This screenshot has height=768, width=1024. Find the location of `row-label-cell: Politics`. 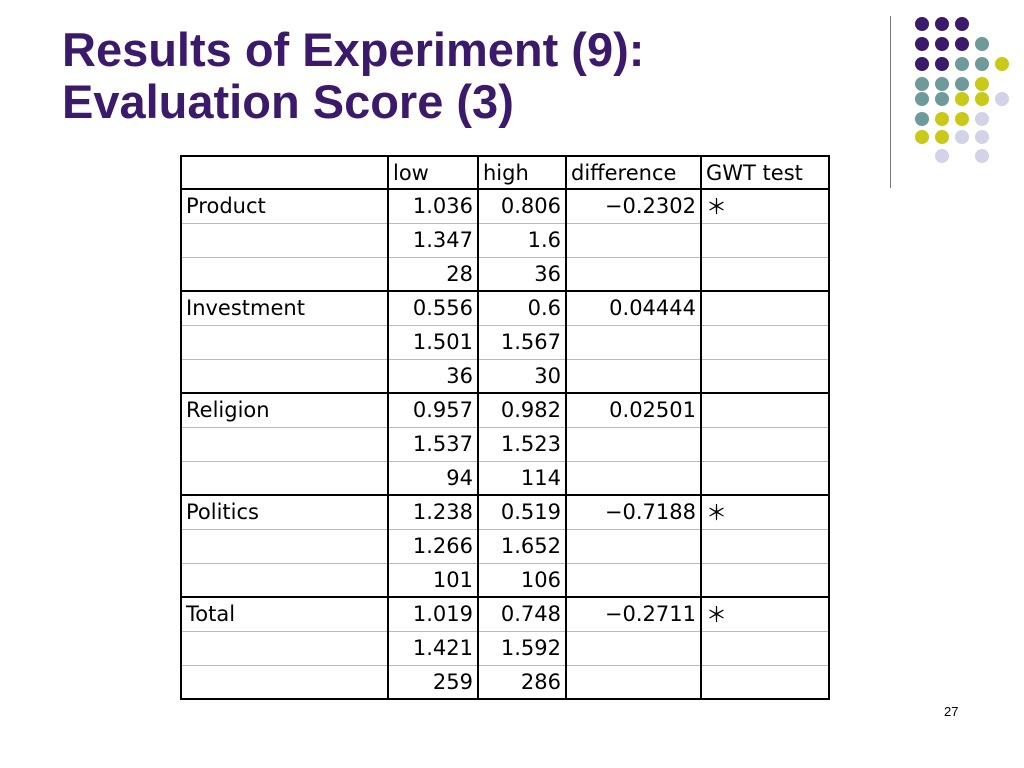

row-label-cell: Politics is located at coordinates (284, 512).